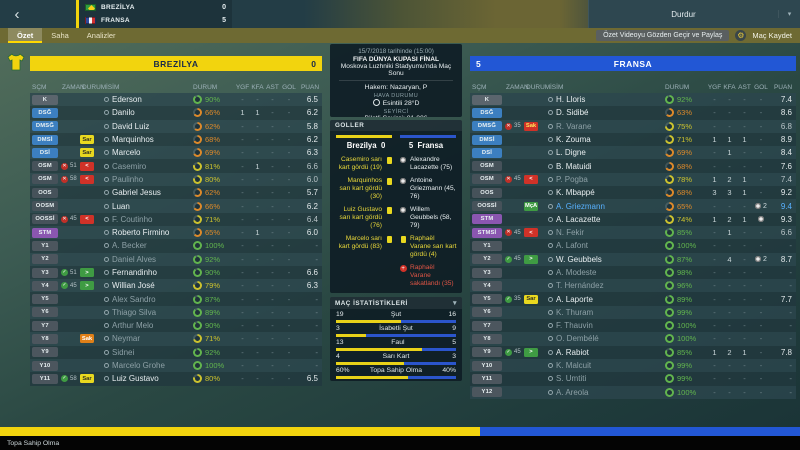 Image resolution: width=800 pixels, height=450 pixels. Describe the element at coordinates (176, 166) in the screenshot. I see `player-row: OSM ✕ 51 < Casemiro 81% - 1 - - 6.6` at that location.